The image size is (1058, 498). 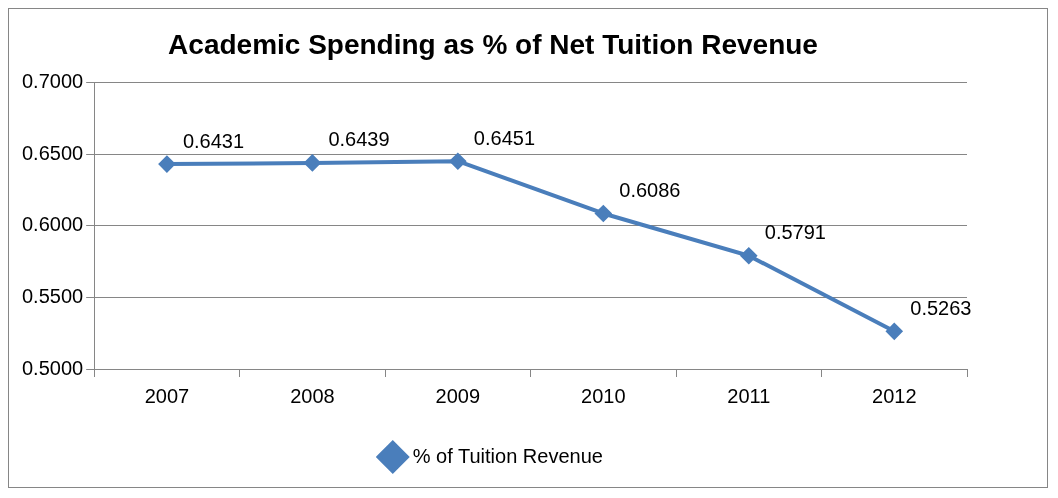 I want to click on y-tick-label: 0.7000, so click(x=53, y=81).